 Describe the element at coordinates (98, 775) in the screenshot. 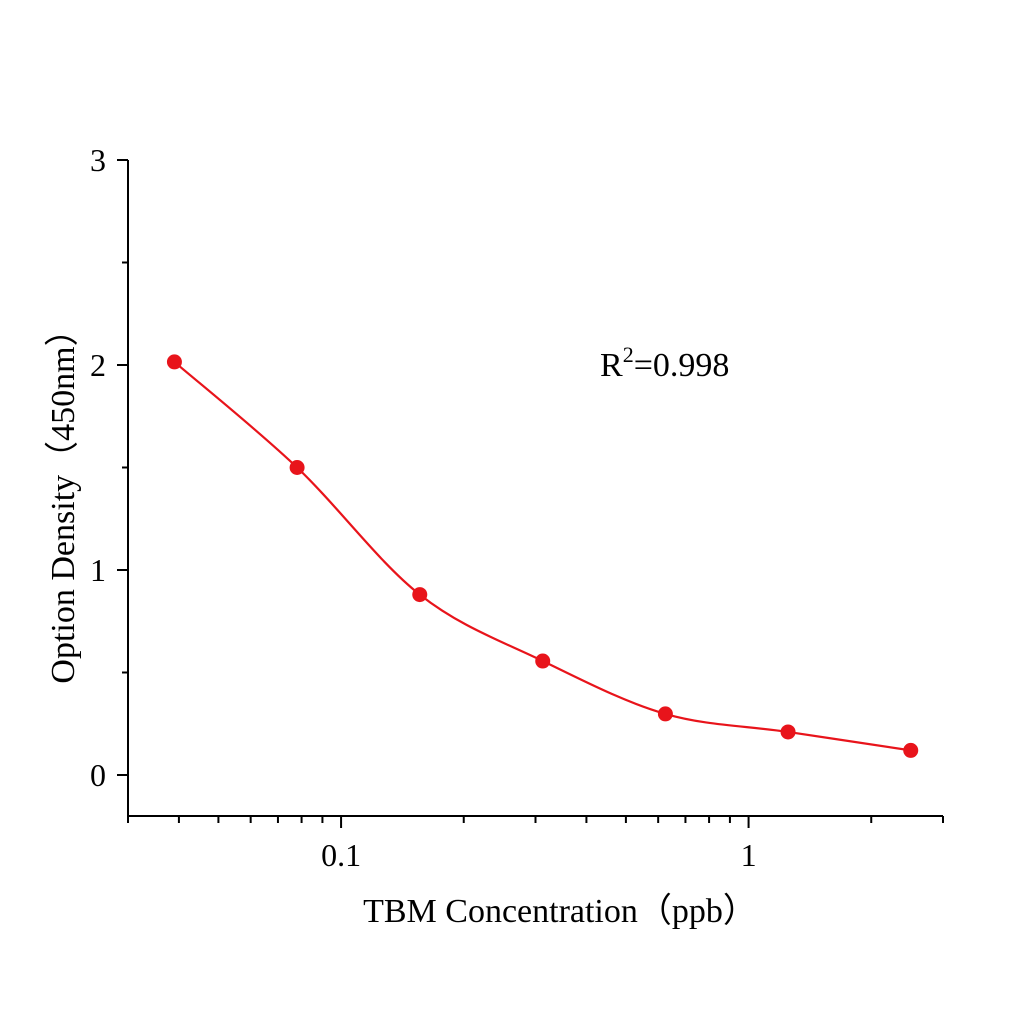

I see `y-tick-label: 0` at that location.